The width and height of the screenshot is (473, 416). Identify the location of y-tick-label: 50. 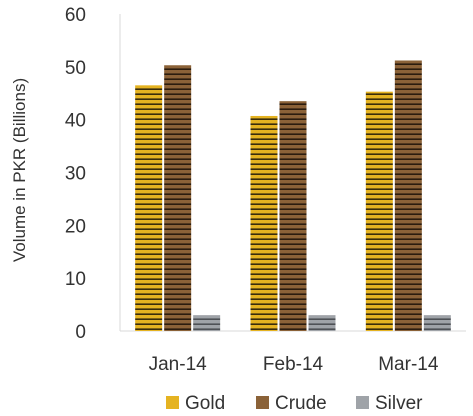
(75, 68).